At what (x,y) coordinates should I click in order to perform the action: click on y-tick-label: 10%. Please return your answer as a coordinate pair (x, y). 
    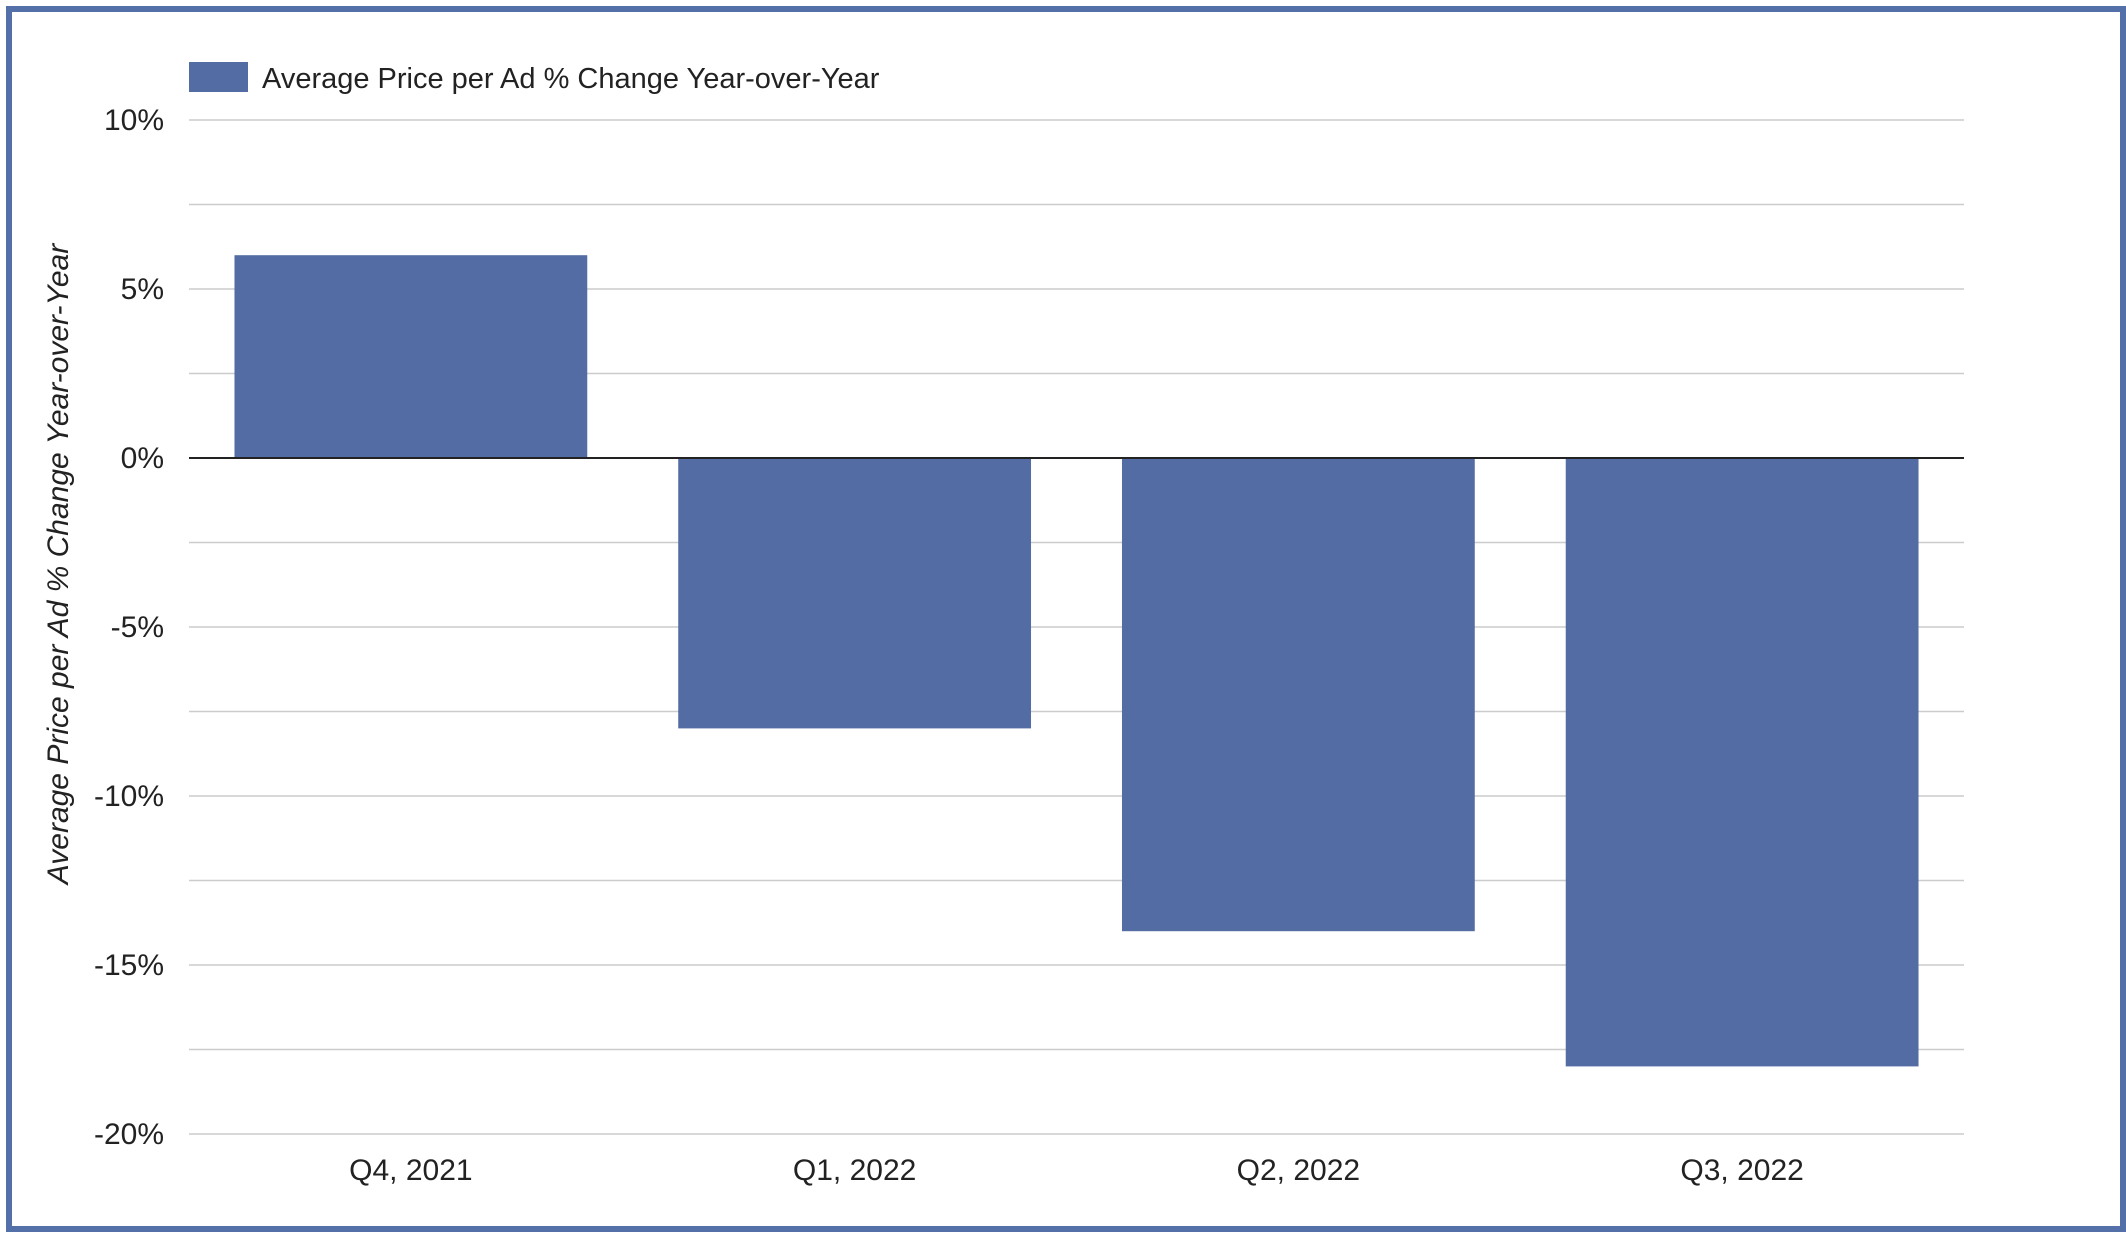
    Looking at the image, I should click on (134, 120).